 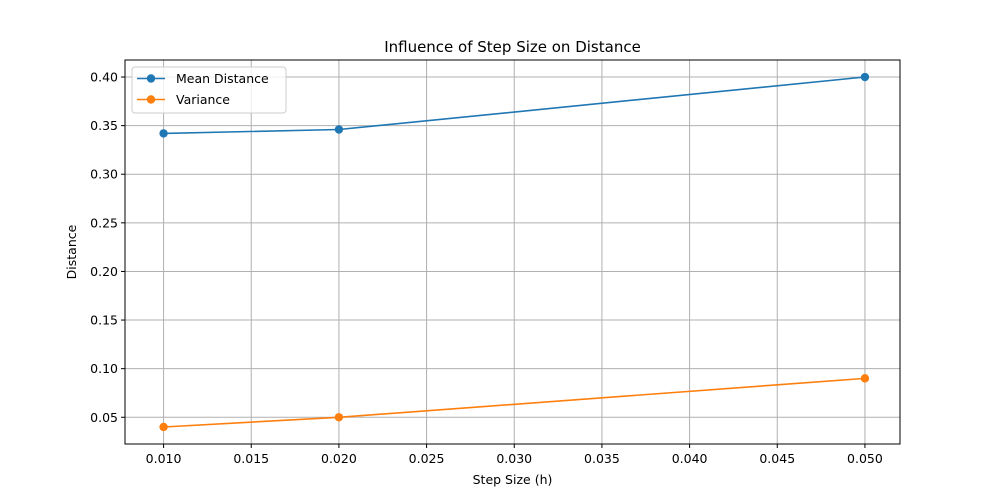 What do you see at coordinates (427, 458) in the screenshot?
I see `x-tick-label: 0.025` at bounding box center [427, 458].